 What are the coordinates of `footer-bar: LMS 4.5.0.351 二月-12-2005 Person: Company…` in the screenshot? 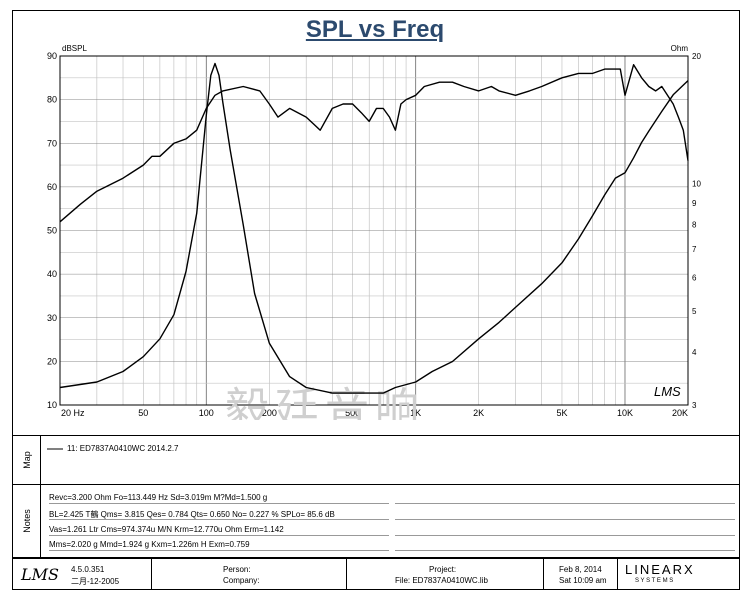 It's located at (376, 574).